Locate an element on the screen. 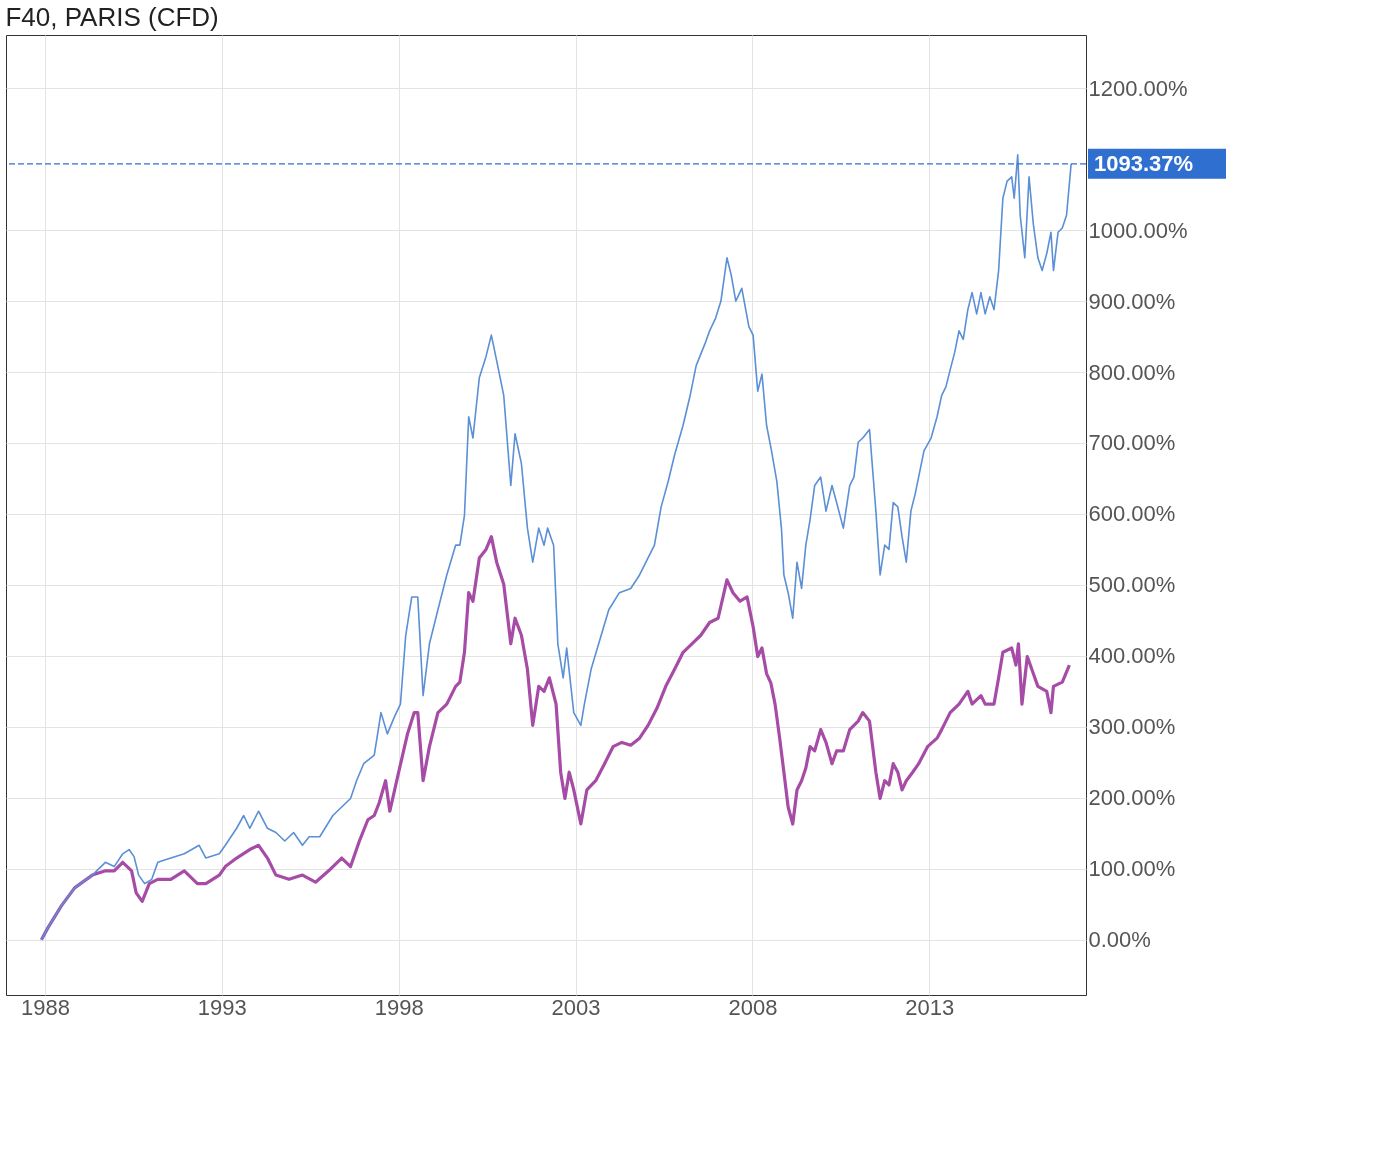 Image resolution: width=1394 pixels, height=1175 pixels. y-tick-label: 800.00% is located at coordinates (1132, 372).